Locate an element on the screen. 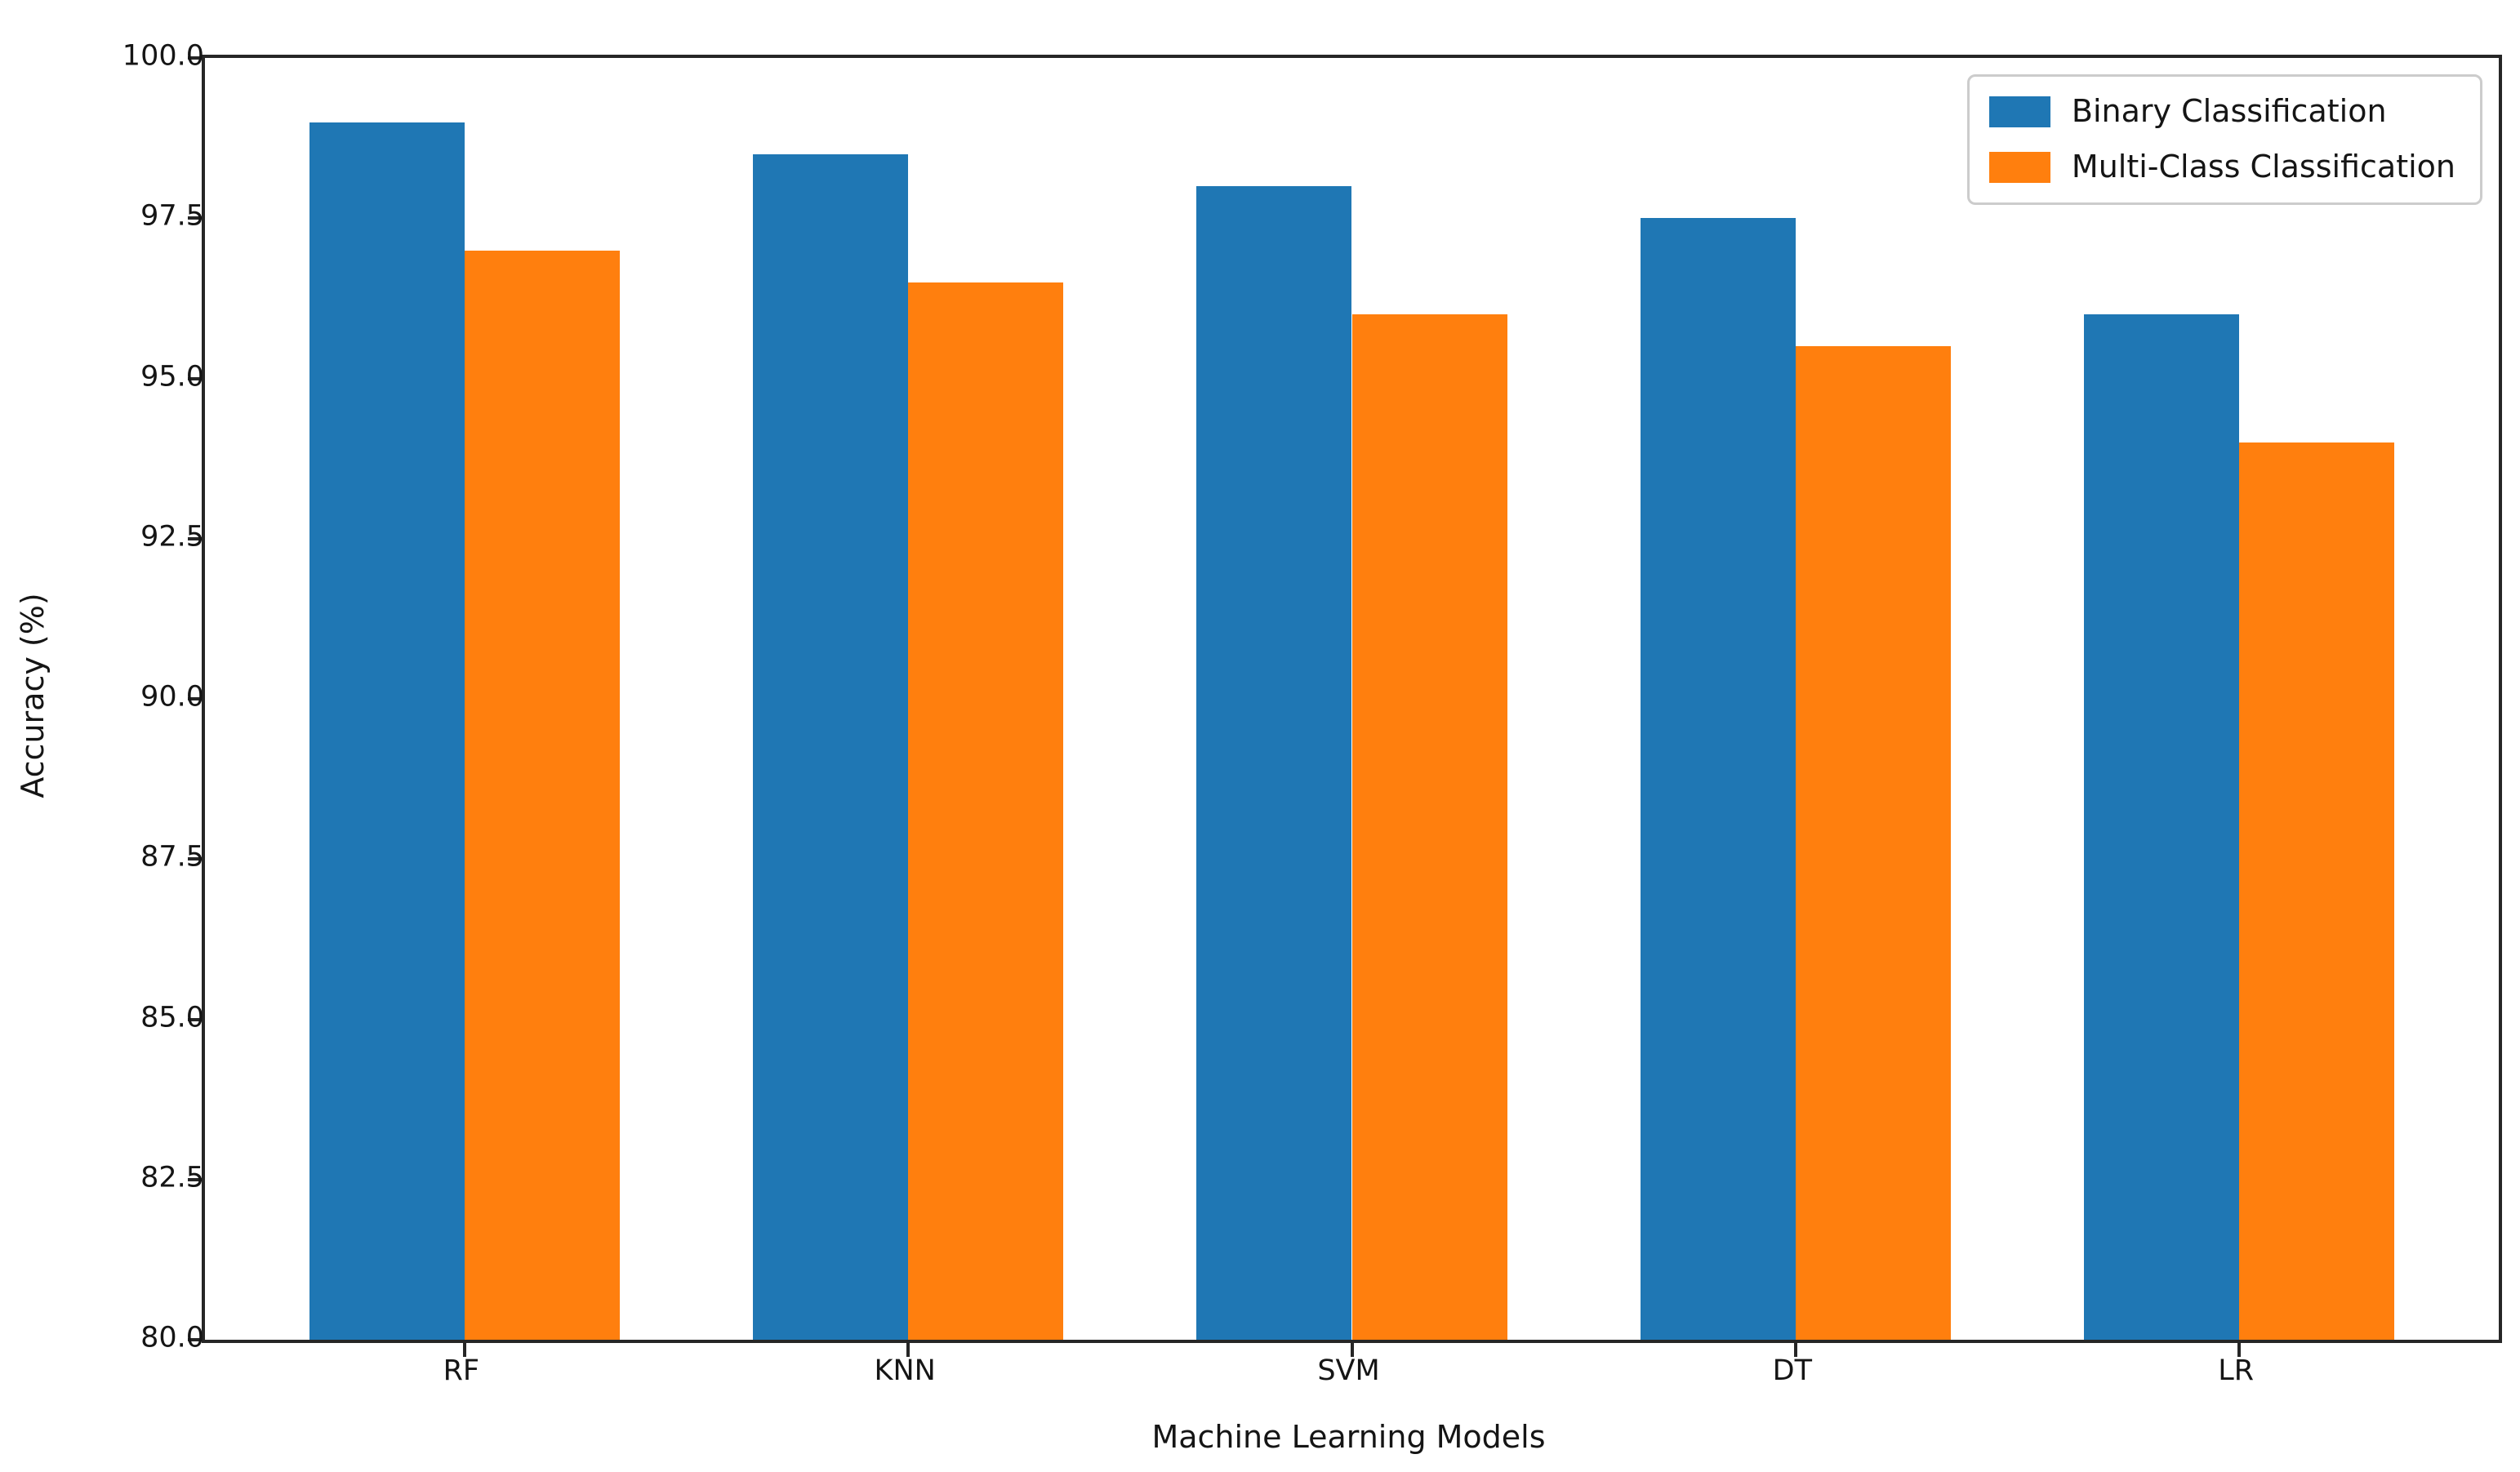 The height and width of the screenshot is (1472, 2520). y-tick-label-80.0: 80.0 is located at coordinates (172, 1338).